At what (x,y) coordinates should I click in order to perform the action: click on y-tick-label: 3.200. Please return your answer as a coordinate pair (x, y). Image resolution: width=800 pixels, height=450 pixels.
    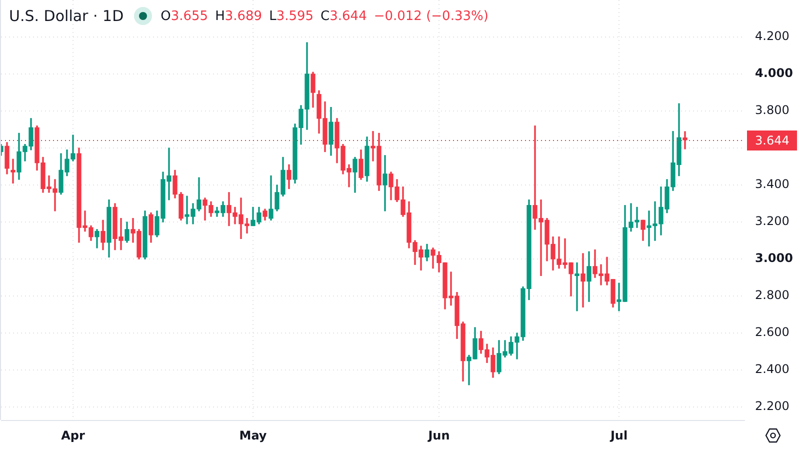
    Looking at the image, I should click on (772, 221).